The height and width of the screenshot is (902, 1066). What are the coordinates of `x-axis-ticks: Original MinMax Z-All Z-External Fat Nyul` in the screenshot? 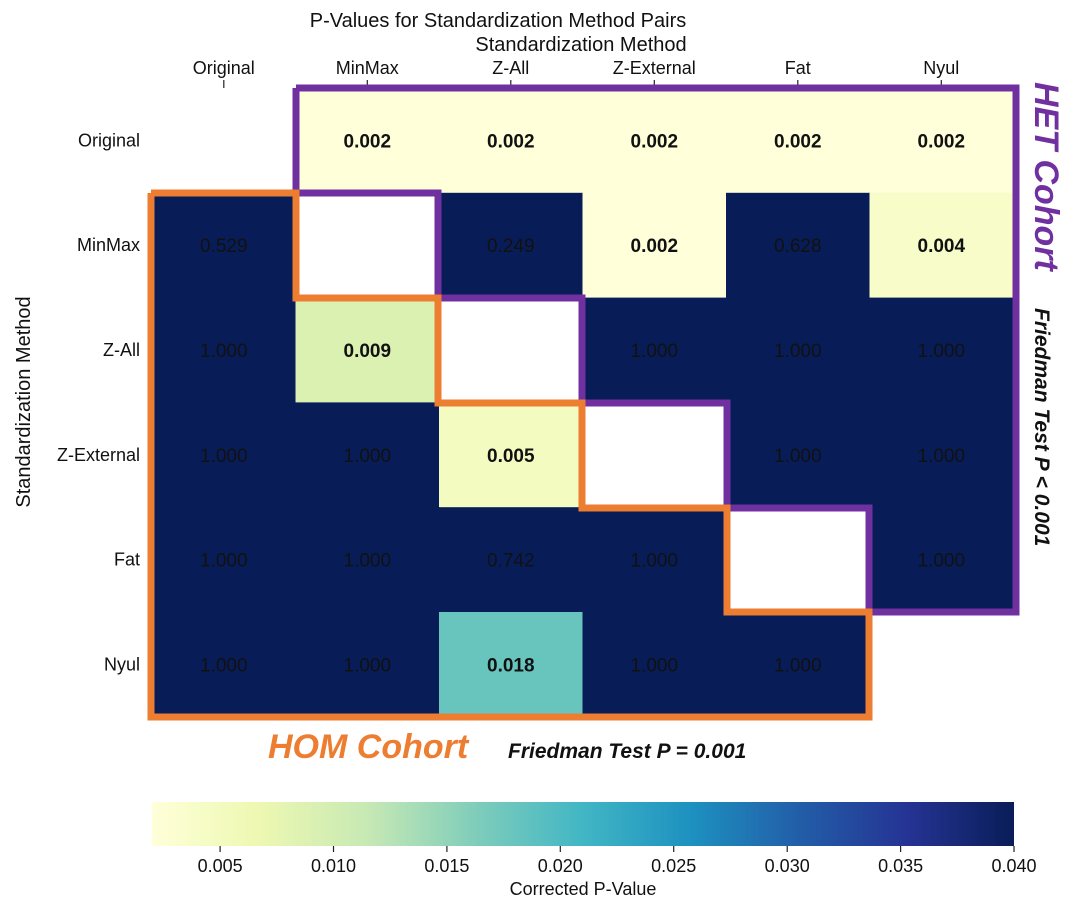 It's located at (576, 73).